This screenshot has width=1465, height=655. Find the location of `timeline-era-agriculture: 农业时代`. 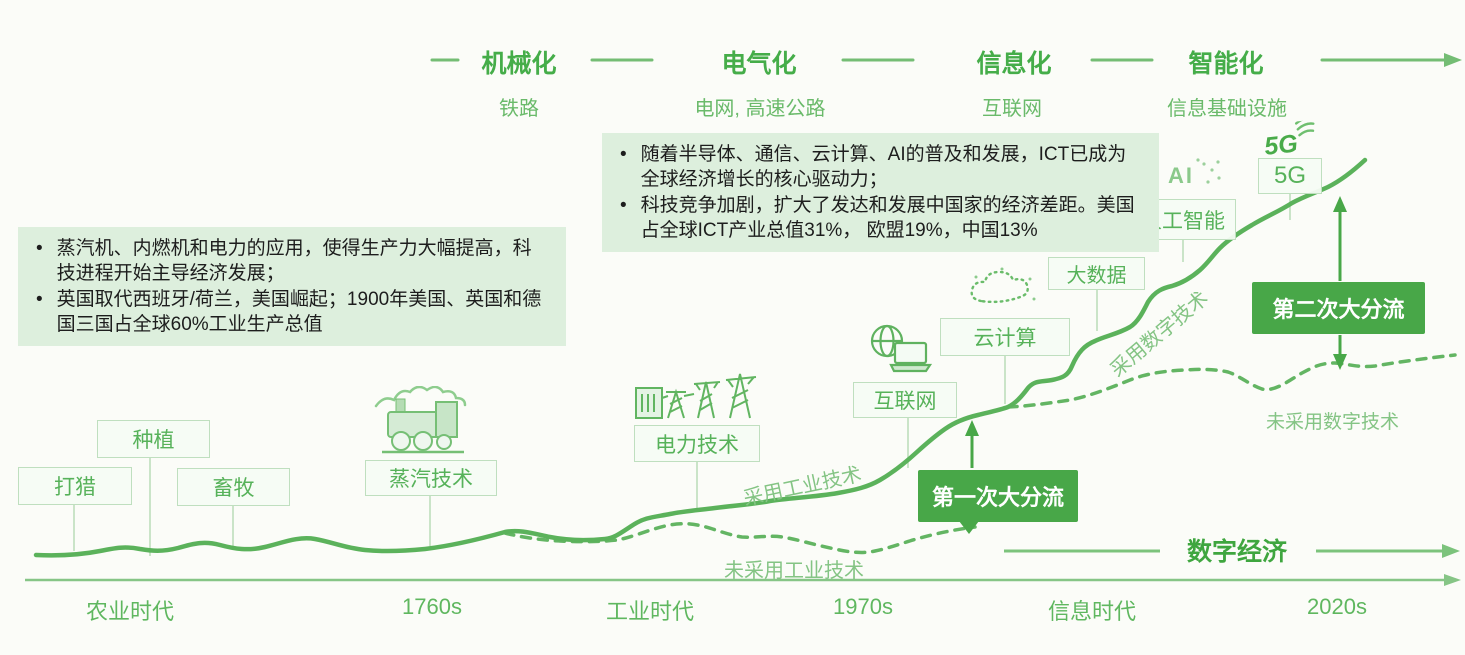

timeline-era-agriculture: 农业时代 is located at coordinates (130, 611).